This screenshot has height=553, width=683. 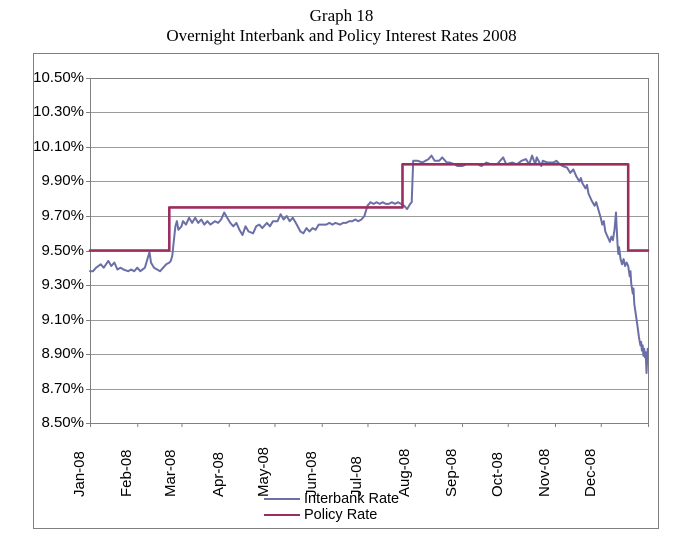 What do you see at coordinates (58, 146) in the screenshot?
I see `y-tick-label: 10.10%` at bounding box center [58, 146].